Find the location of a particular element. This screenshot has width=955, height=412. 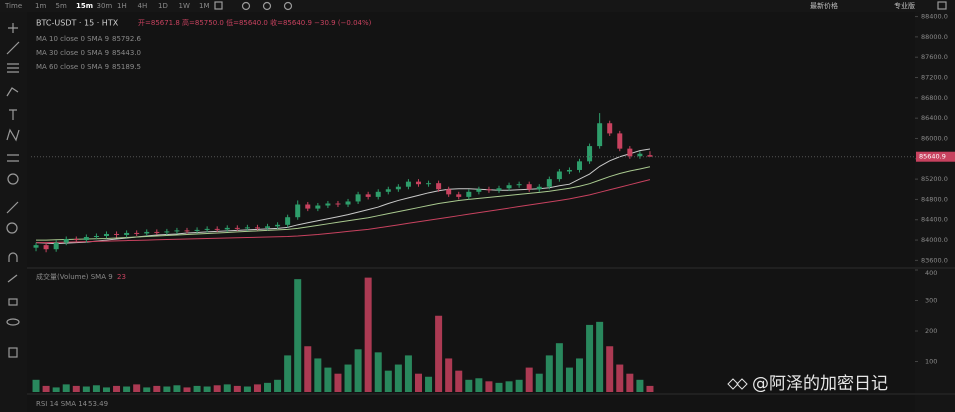

watermark-logo is located at coordinates (737, 384).